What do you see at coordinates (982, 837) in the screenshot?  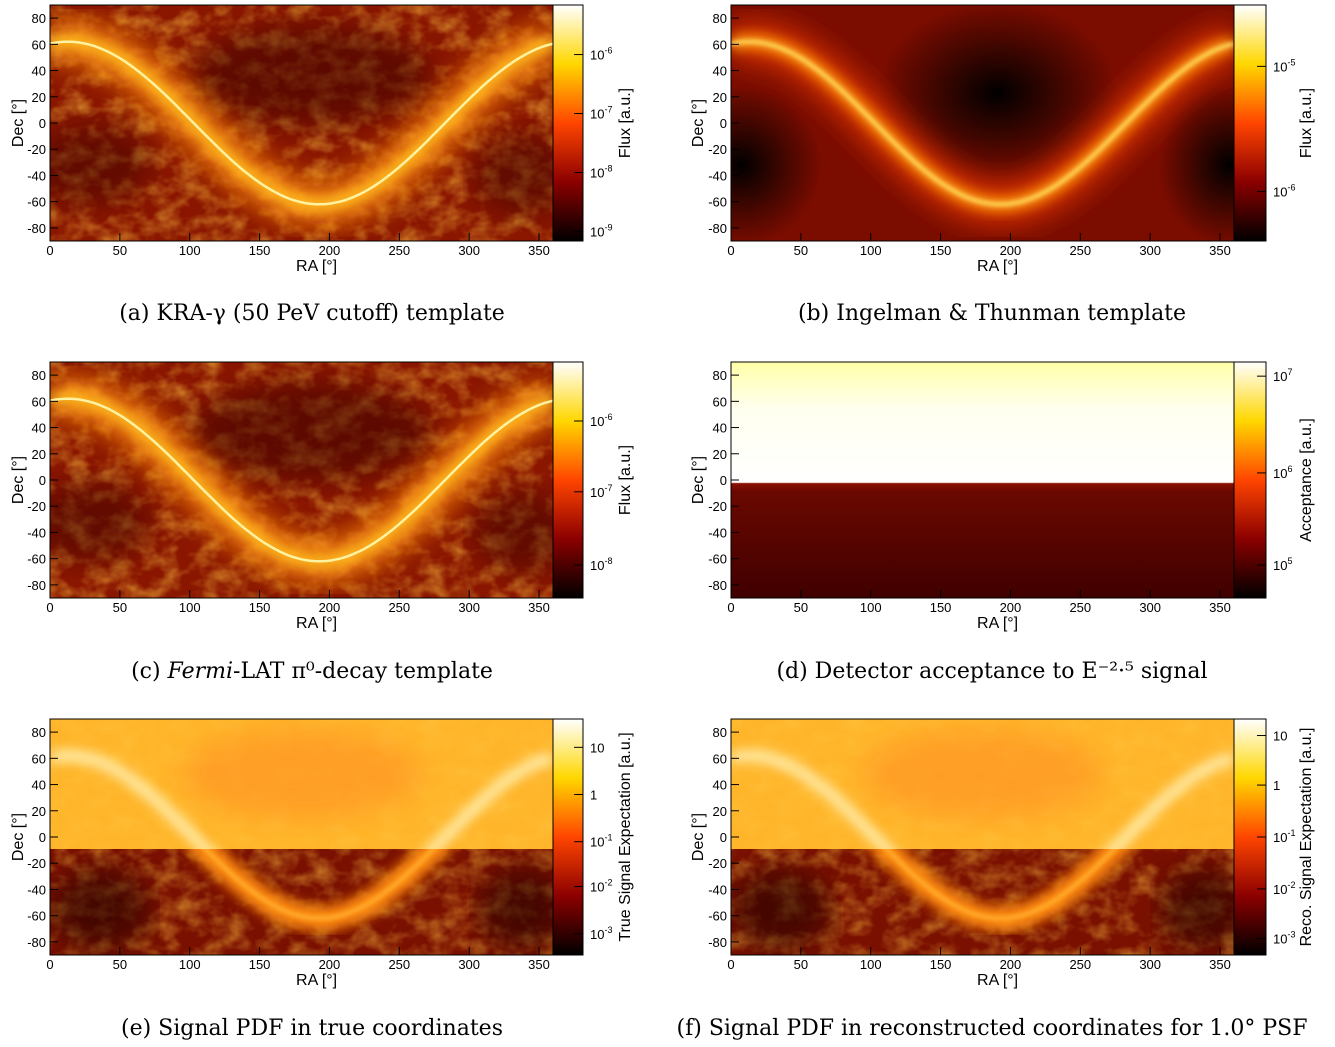 I see `heatmap-f` at bounding box center [982, 837].